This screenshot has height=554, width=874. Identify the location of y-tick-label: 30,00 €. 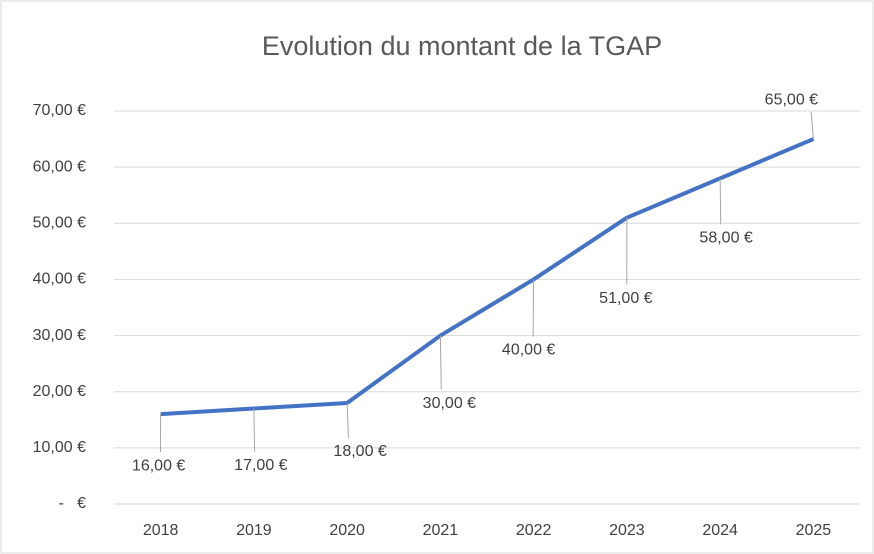
(59, 335).